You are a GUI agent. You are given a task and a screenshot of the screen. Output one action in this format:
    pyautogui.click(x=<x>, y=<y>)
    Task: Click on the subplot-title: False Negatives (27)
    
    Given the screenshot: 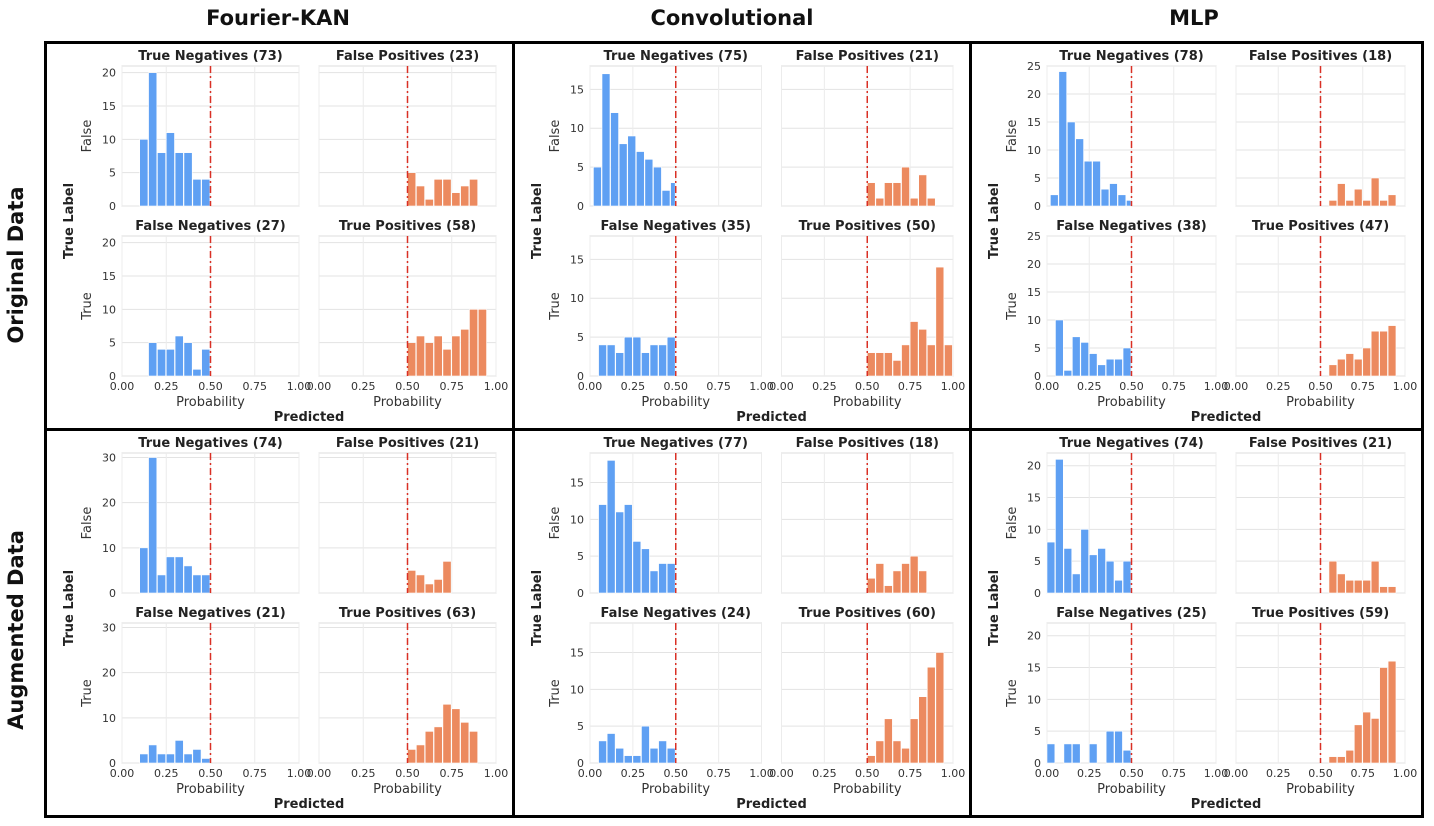 What is the action you would take?
    pyautogui.click(x=210, y=226)
    